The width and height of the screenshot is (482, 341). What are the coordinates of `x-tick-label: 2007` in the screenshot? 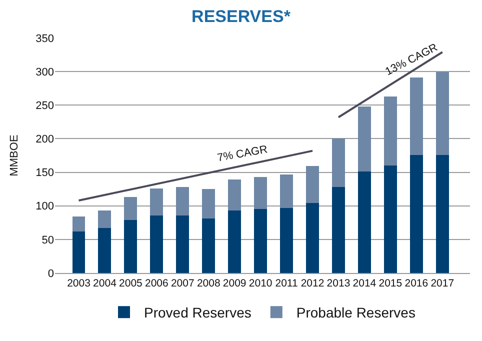 It's located at (182, 284).